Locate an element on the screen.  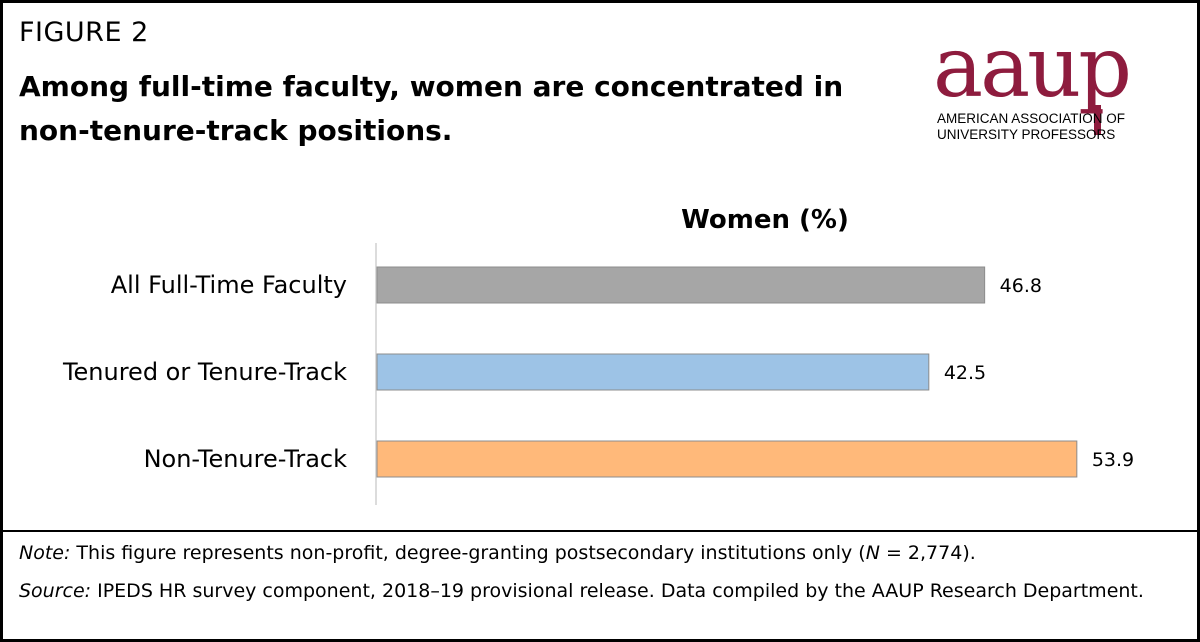
logo-accent-bar is located at coordinates (1097, 120).